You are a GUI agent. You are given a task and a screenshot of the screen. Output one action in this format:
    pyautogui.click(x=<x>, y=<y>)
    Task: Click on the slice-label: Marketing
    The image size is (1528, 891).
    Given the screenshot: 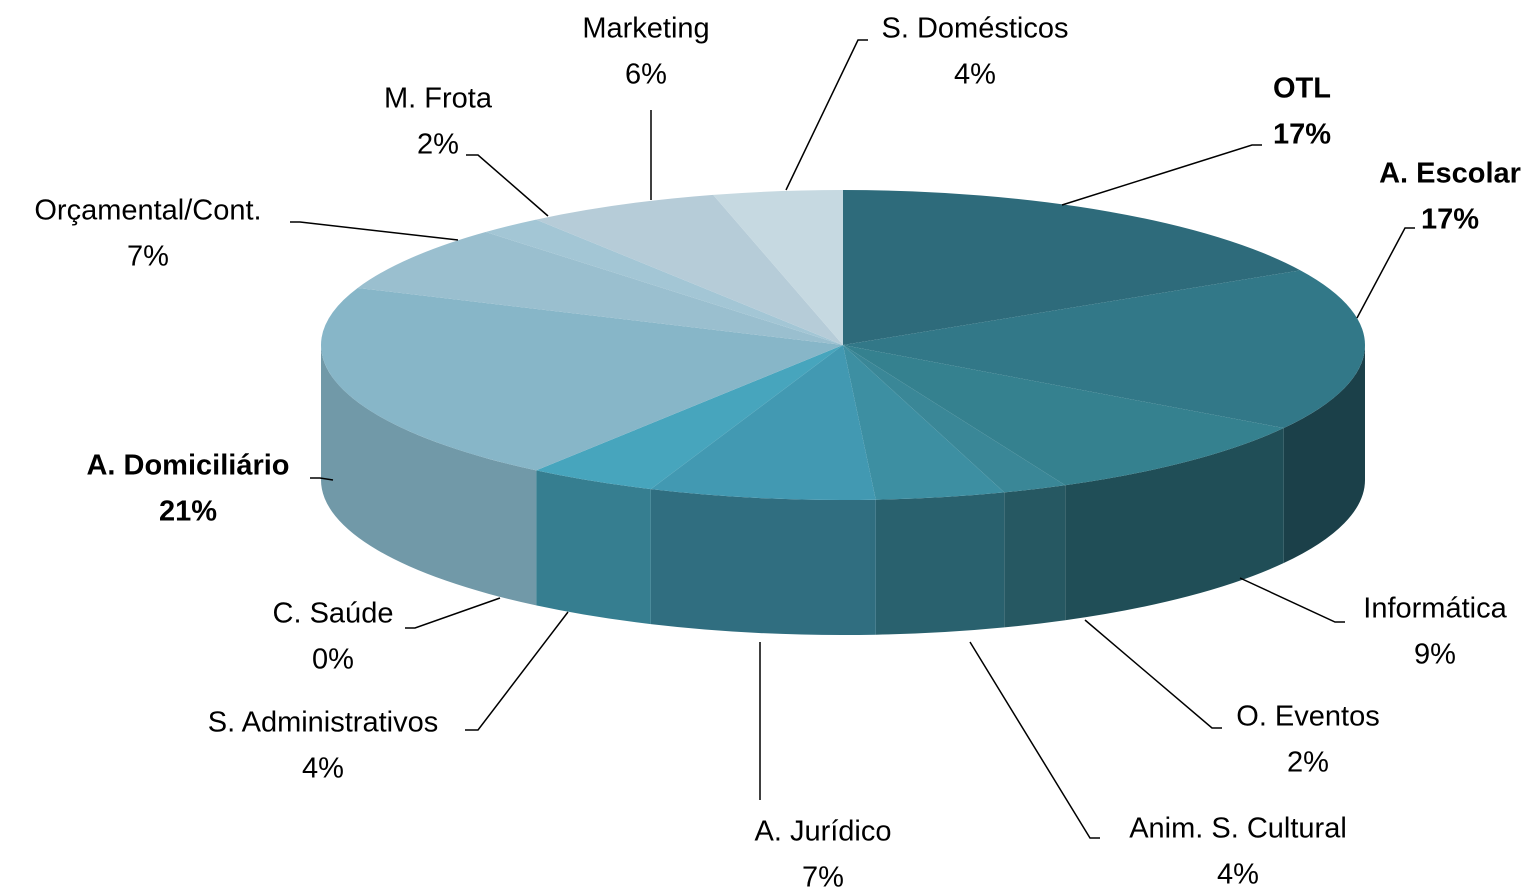 What is the action you would take?
    pyautogui.click(x=645, y=29)
    